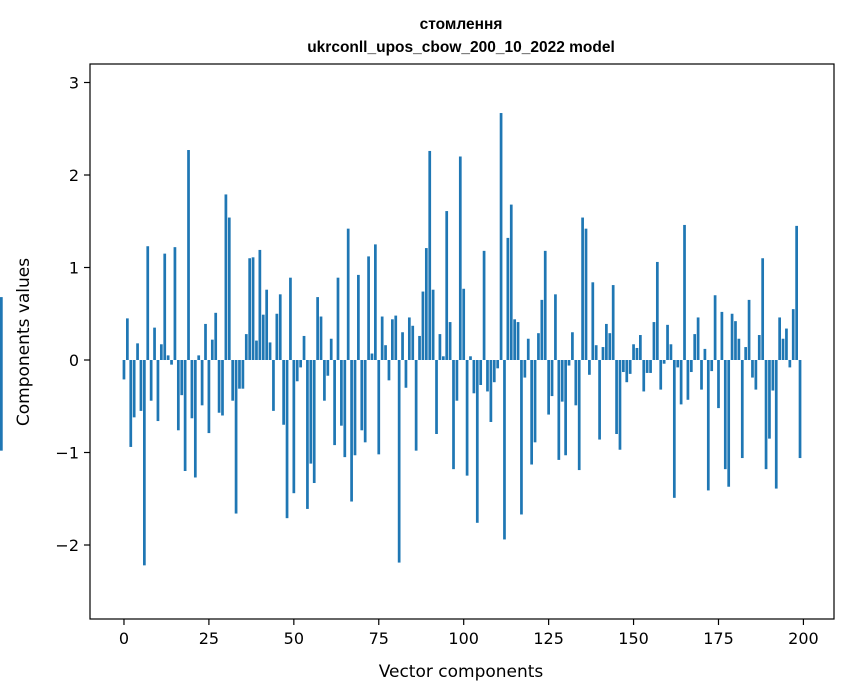 The image size is (847, 696). What do you see at coordinates (72, 314) in the screenshot?
I see `y-axis-ticks: −2 −1 0 1 2 3` at bounding box center [72, 314].